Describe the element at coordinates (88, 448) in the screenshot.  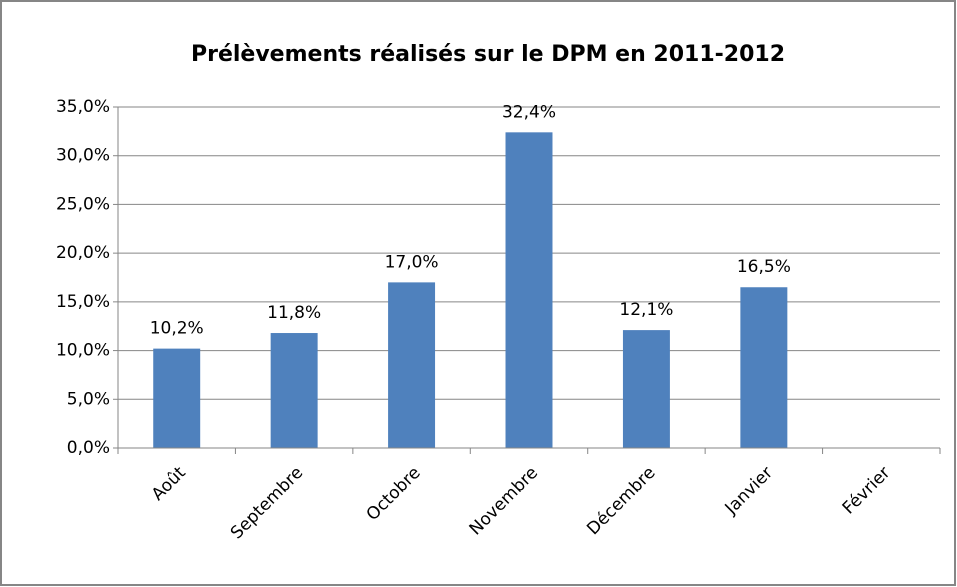
I see `y-tick-label: 0,0%` at that location.